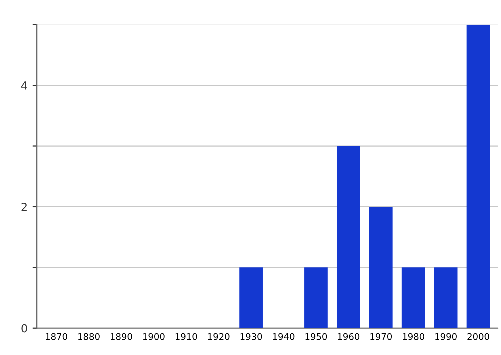  I want to click on x-tick-label: 1870, so click(57, 336).